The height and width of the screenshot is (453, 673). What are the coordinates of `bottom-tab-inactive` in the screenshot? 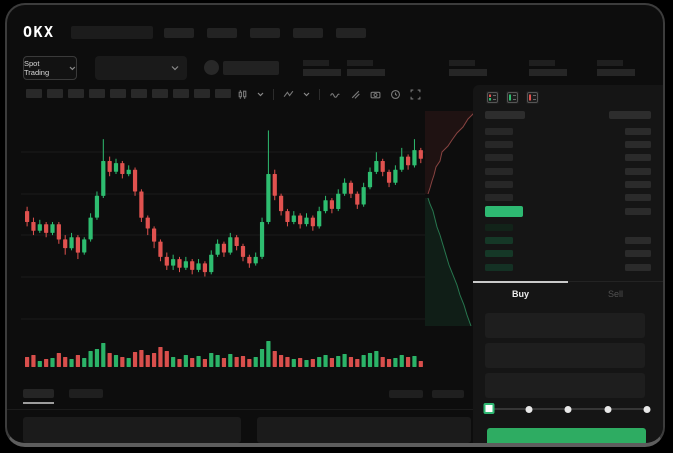 It's located at (86, 393).